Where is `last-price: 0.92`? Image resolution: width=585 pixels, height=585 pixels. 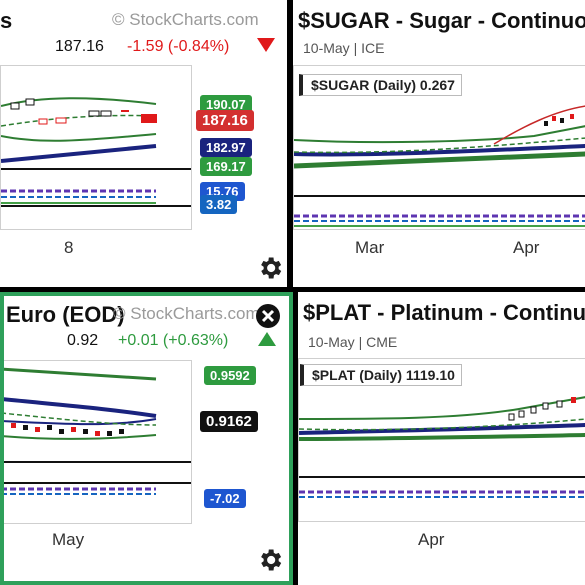
last-price: 0.92 is located at coordinates (83, 340).